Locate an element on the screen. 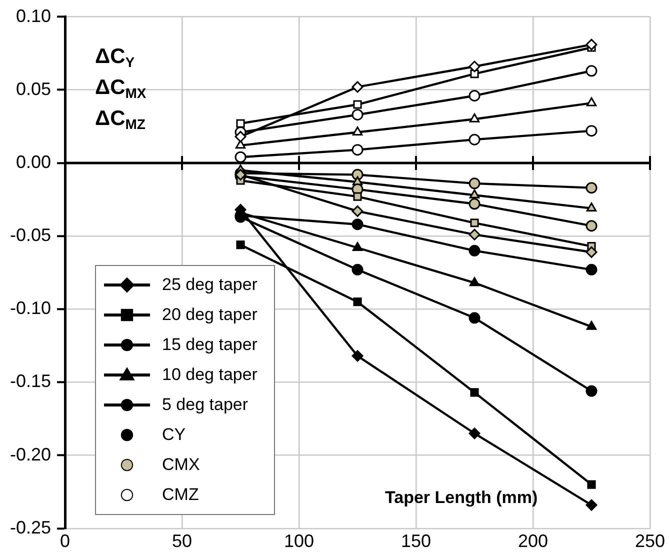  legend-label: 5 deg taper is located at coordinates (205, 405).